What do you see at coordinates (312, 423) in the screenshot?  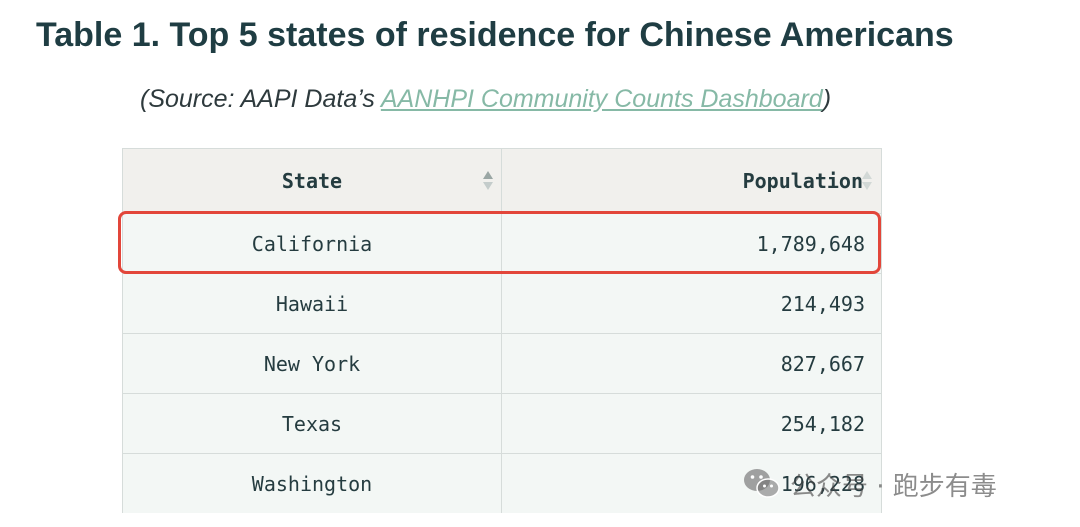 I see `state-cell: Texas` at bounding box center [312, 423].